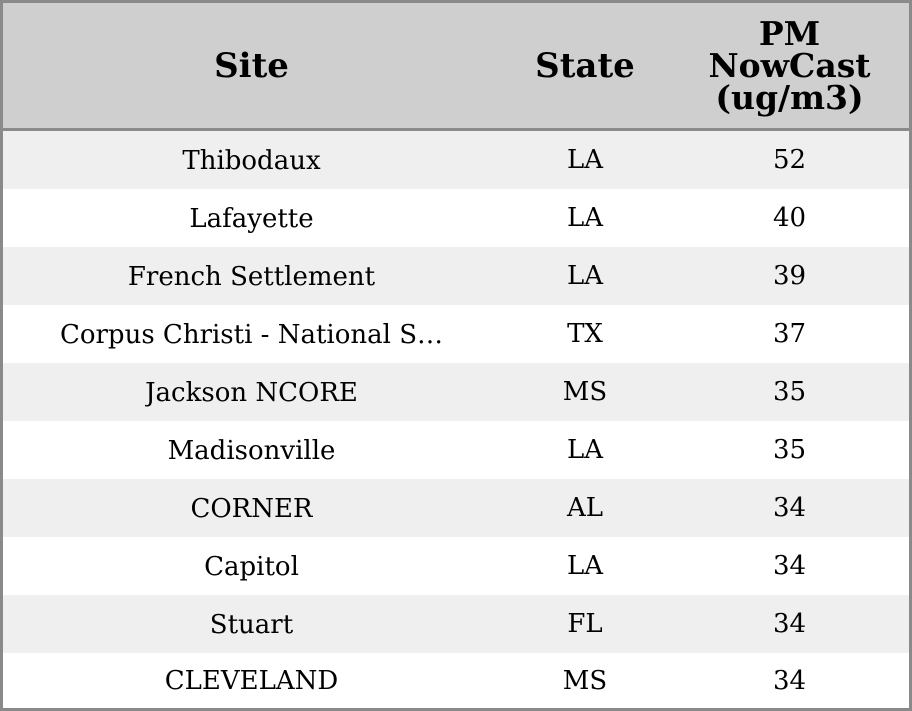 The height and width of the screenshot is (711, 912). I want to click on site-name: Jackson NCORE, so click(251, 392).